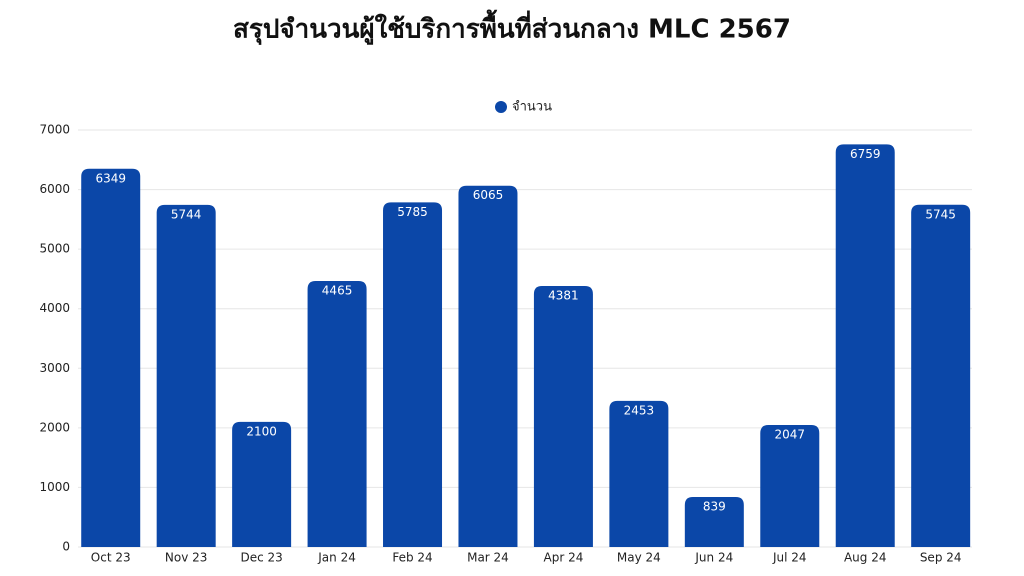  Describe the element at coordinates (532, 107) in the screenshot. I see `legend-label: จำนวน` at that location.